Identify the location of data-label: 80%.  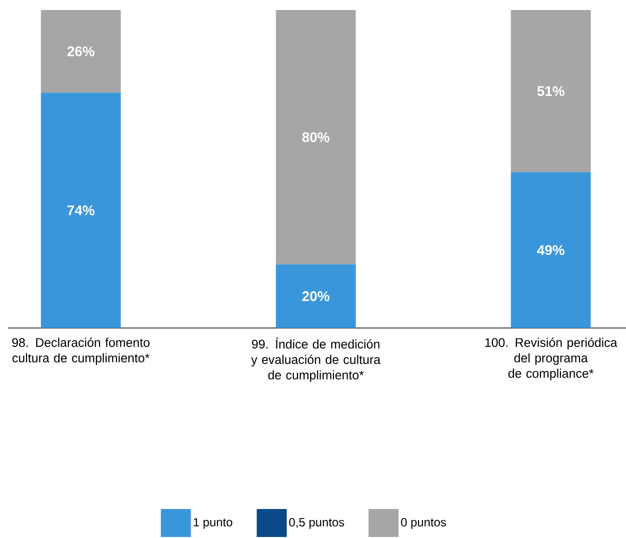
(316, 137).